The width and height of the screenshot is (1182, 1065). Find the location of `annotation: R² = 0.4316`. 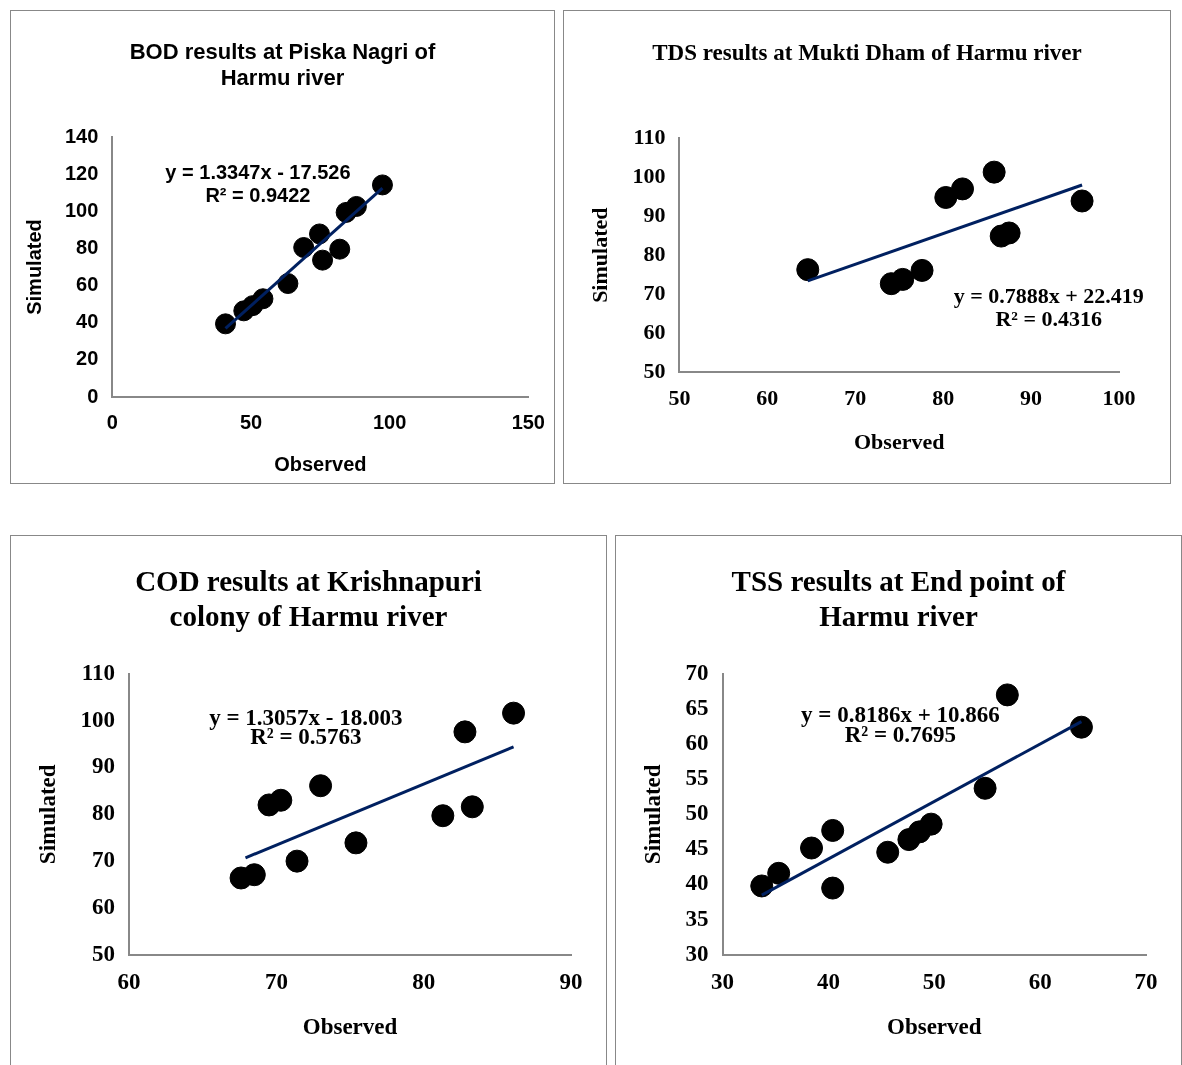

annotation: R² = 0.4316 is located at coordinates (1048, 319).